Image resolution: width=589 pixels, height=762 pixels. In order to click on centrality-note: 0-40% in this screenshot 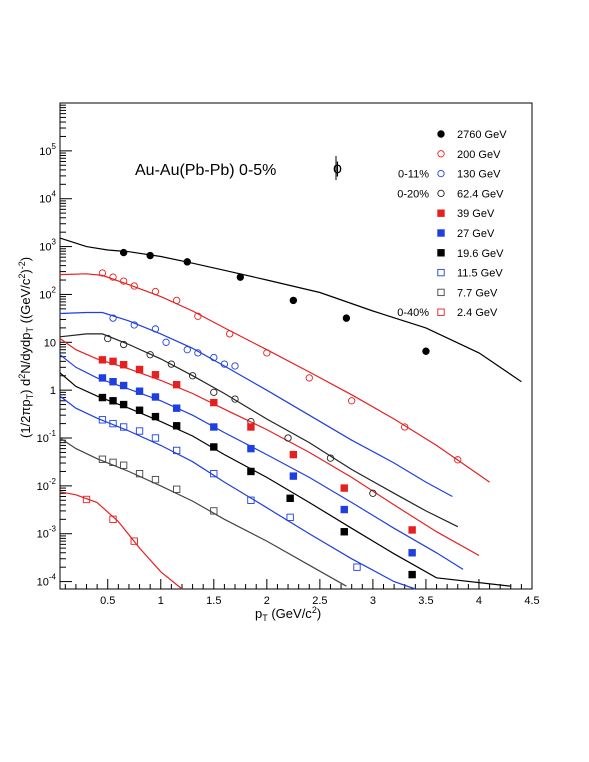, I will do `click(413, 313)`.